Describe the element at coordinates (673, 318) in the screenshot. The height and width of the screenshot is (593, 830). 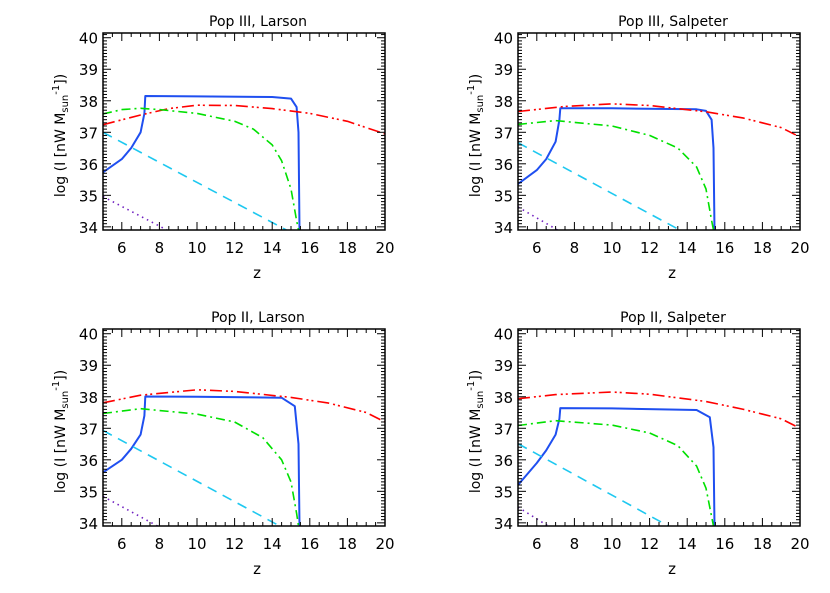
I see `panel-title: Pop II, Salpeter` at that location.